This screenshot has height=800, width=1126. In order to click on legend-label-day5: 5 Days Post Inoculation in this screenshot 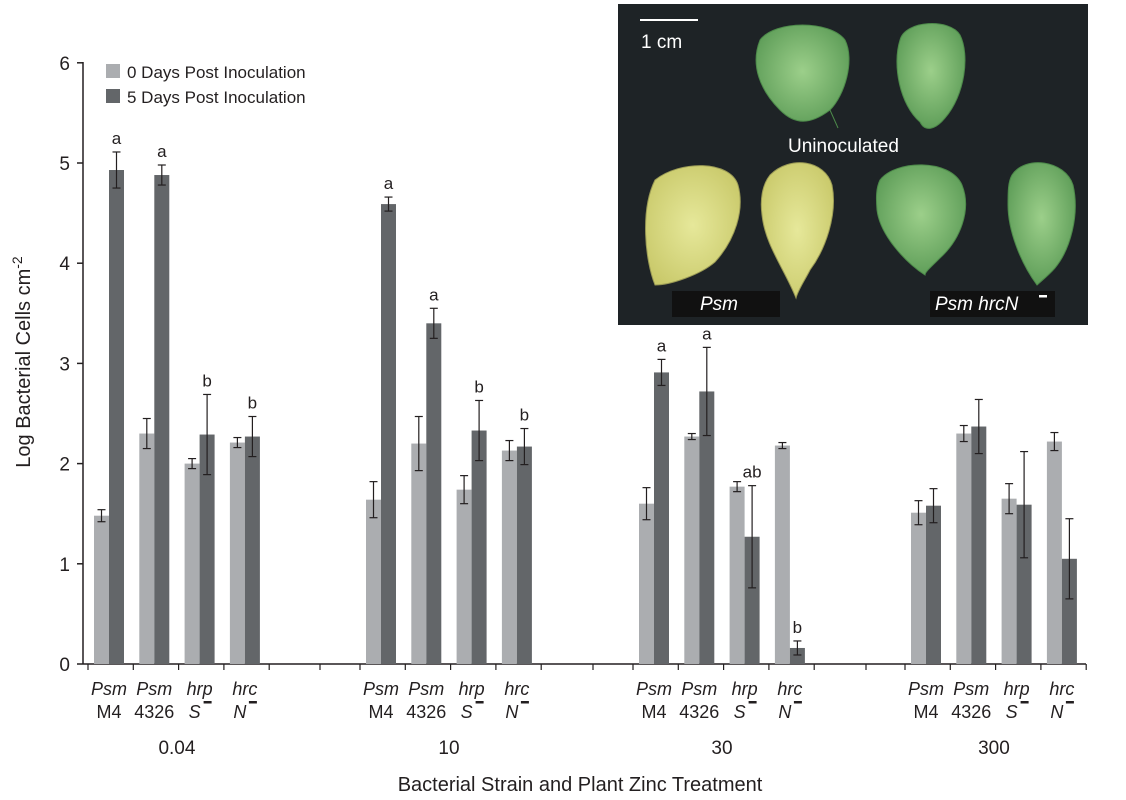, I will do `click(216, 97)`.